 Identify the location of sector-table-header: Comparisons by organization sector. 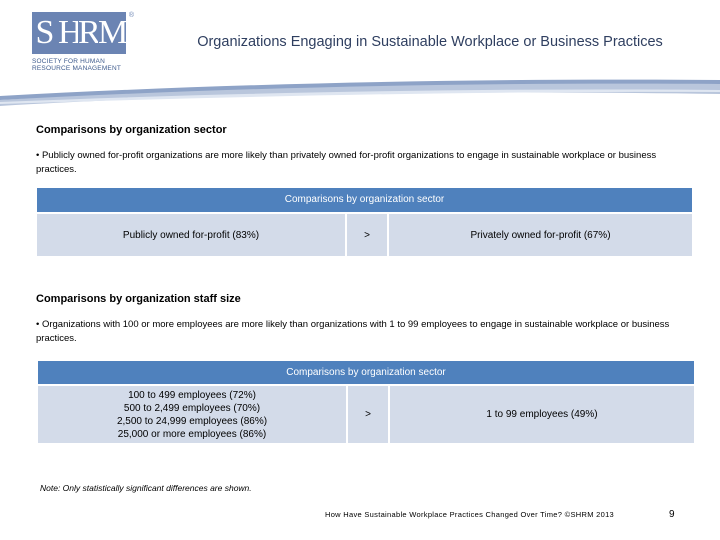
(364, 200).